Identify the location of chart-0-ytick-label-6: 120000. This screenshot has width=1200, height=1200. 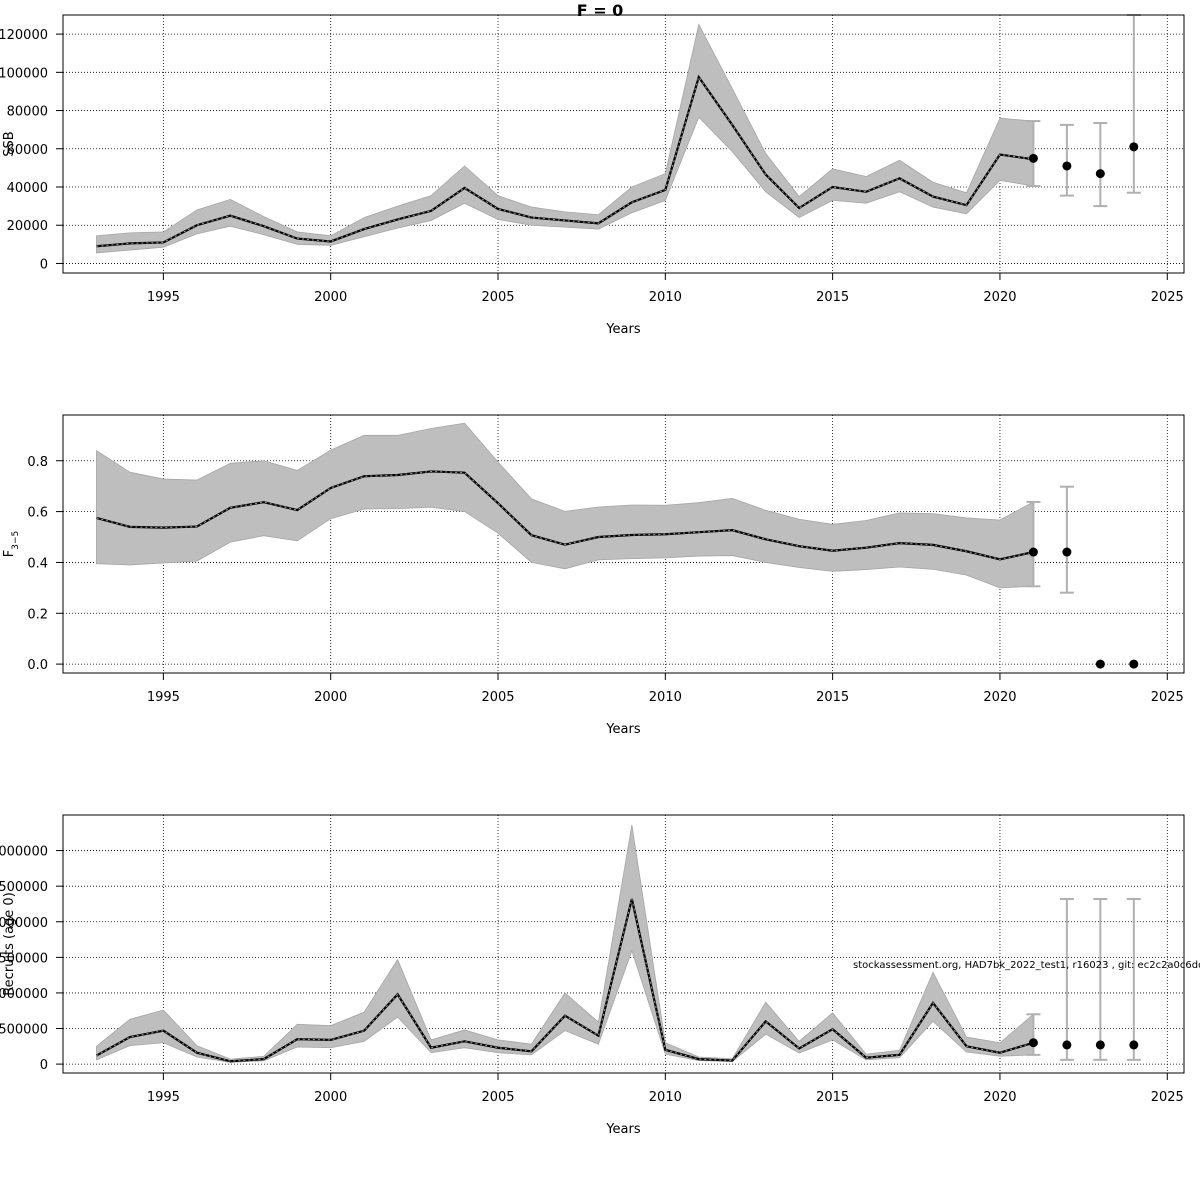
(24, 35).